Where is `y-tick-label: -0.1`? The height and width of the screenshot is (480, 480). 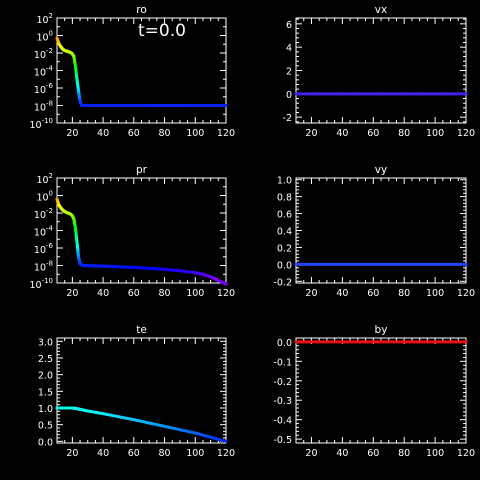 y-tick-label: -0.1 is located at coordinates (282, 362).